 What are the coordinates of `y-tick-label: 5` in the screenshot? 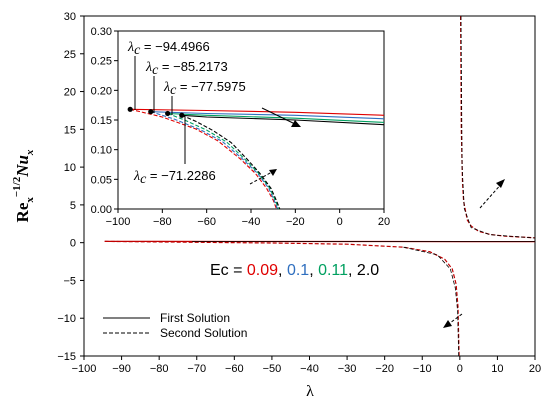 It's located at (73, 206).